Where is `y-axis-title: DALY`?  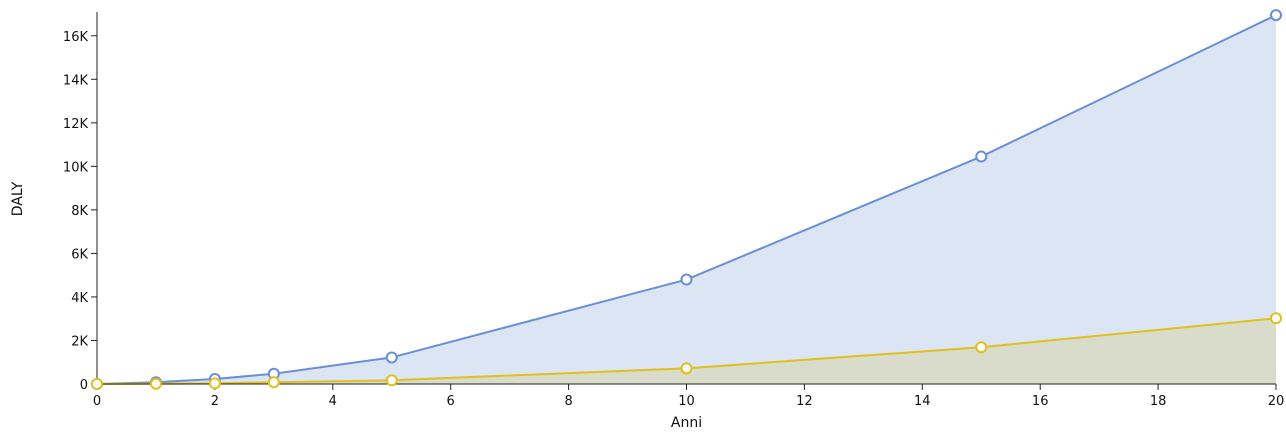 y-axis-title: DALY is located at coordinates (18, 198).